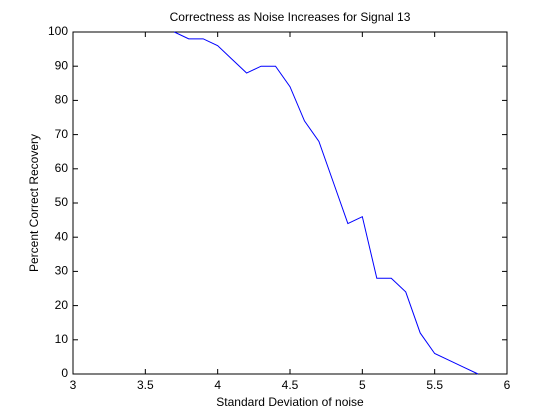 The width and height of the screenshot is (560, 420). What do you see at coordinates (507, 385) in the screenshot?
I see `x-tick-label: 6` at bounding box center [507, 385].